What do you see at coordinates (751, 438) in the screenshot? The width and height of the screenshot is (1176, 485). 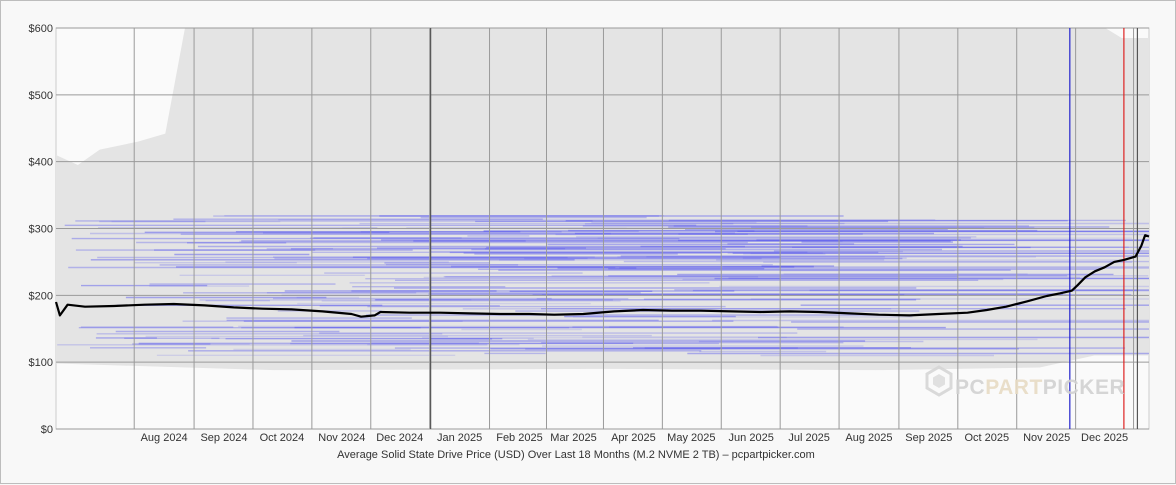 I see `x-tick-label: Jun 2025` at bounding box center [751, 438].